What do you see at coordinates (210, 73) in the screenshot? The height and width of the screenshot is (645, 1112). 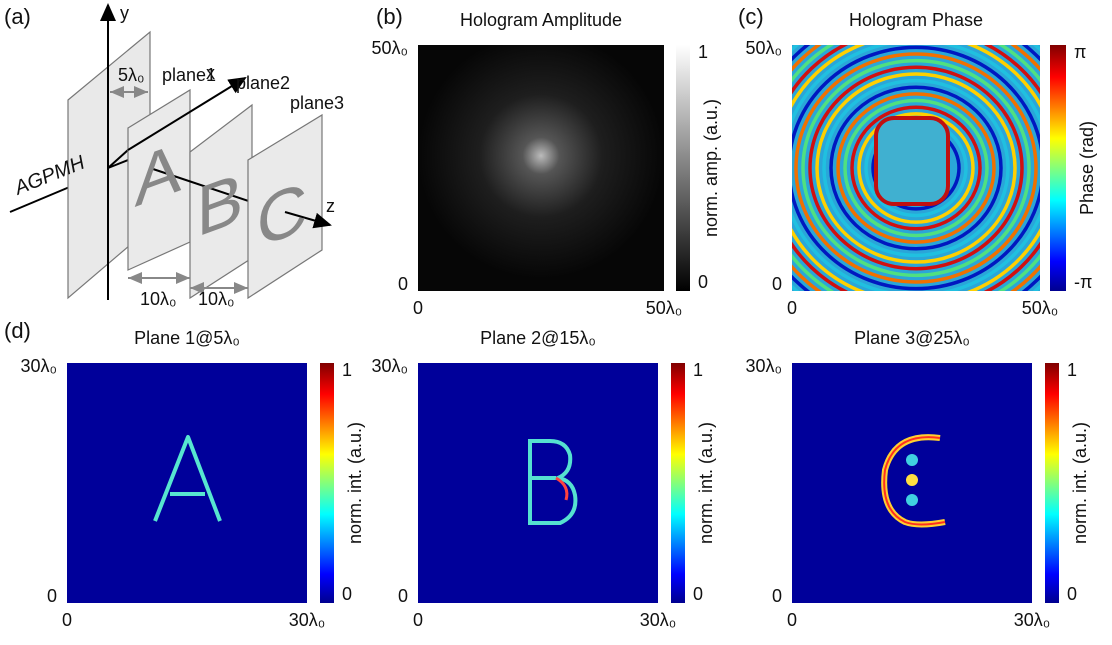 I see `axis-label: x` at bounding box center [210, 73].